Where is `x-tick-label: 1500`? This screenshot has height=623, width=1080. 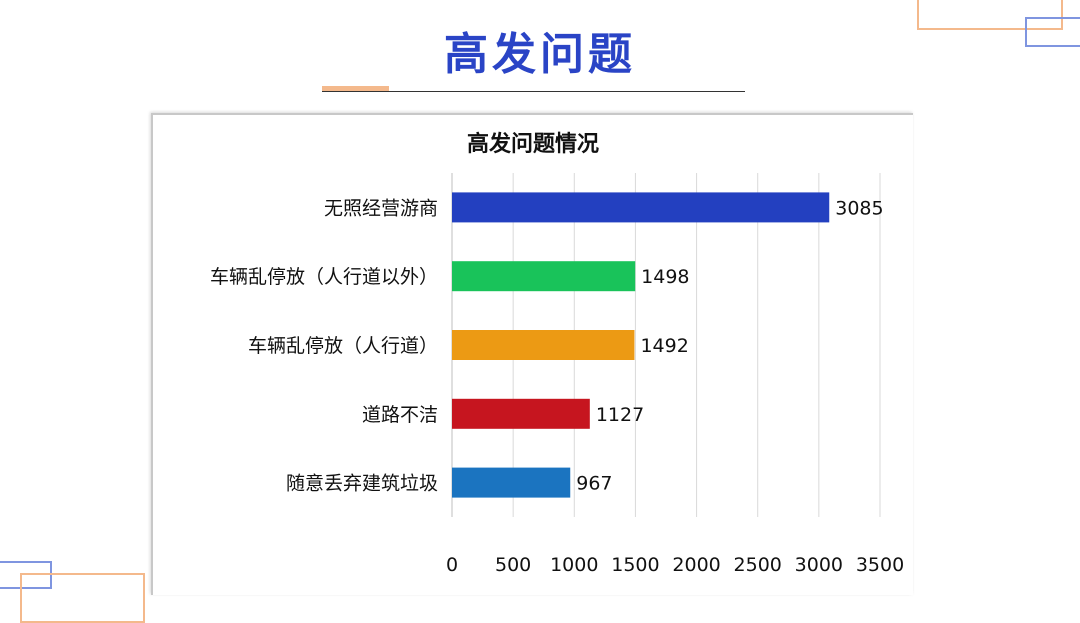
x-tick-label: 1500 is located at coordinates (635, 565).